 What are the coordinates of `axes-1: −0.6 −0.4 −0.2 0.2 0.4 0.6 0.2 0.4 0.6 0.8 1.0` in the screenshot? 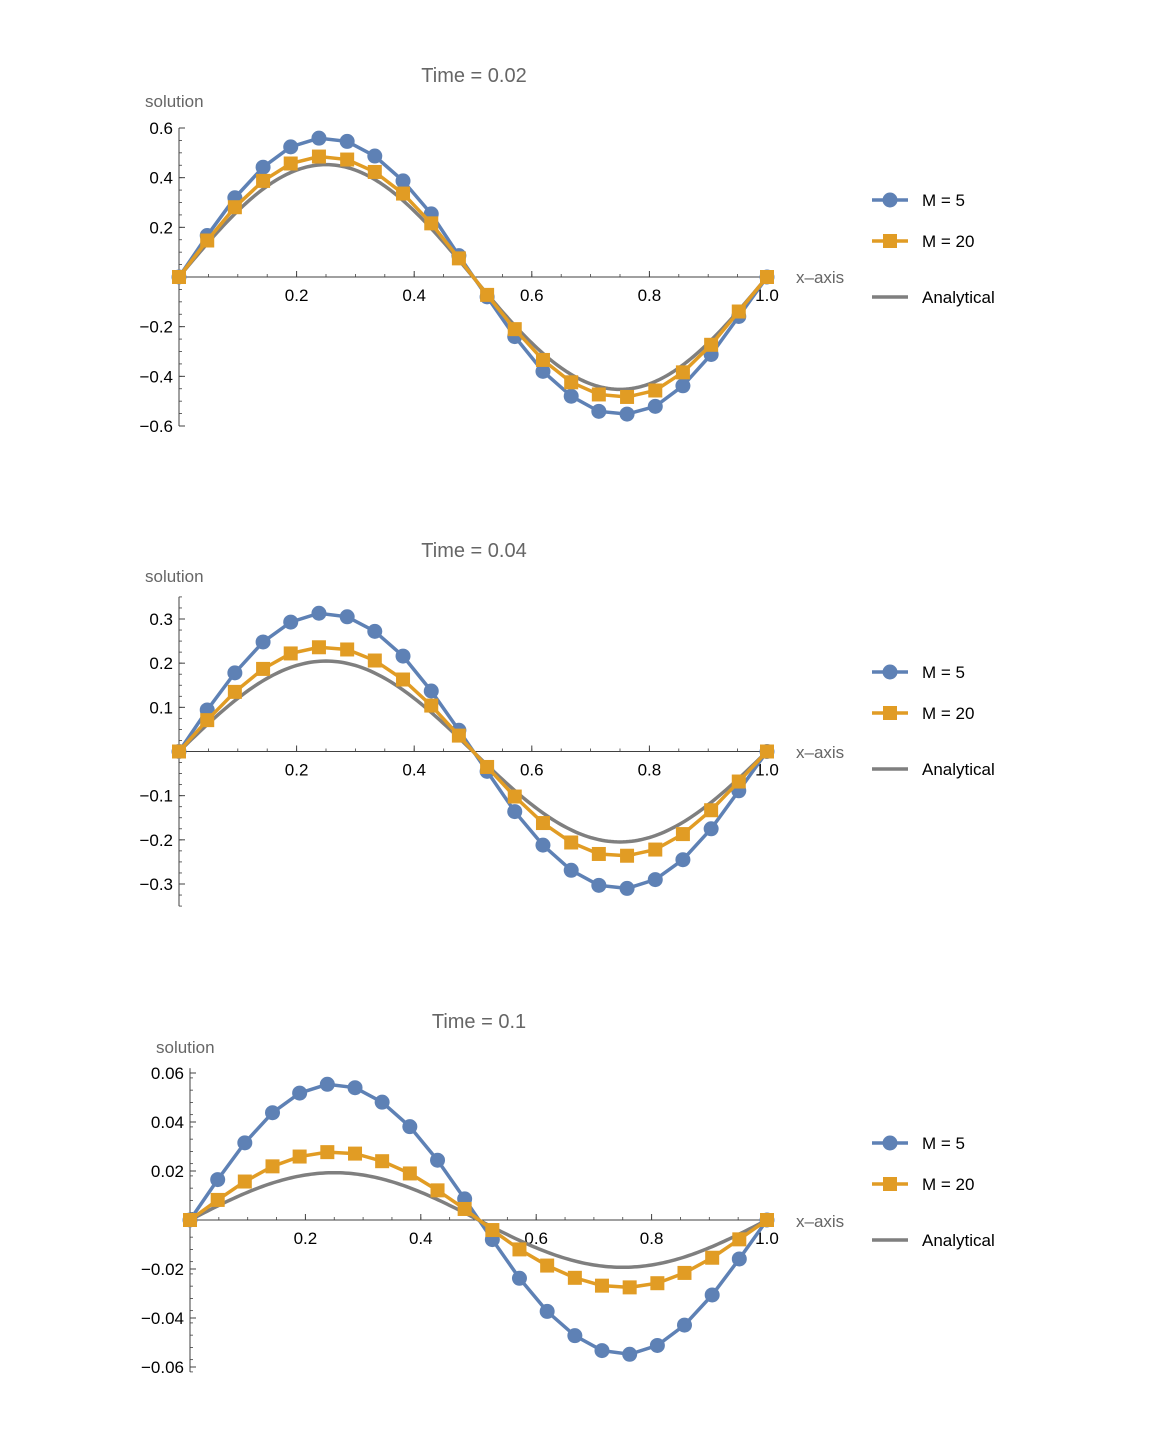 It's located at (458, 277).